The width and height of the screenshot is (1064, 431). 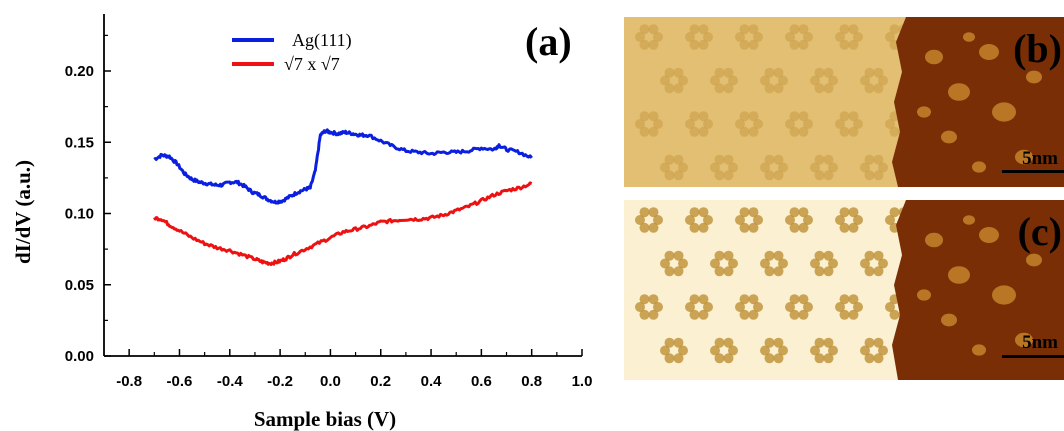 I want to click on y-tick-label: 0.00, so click(x=79, y=356).